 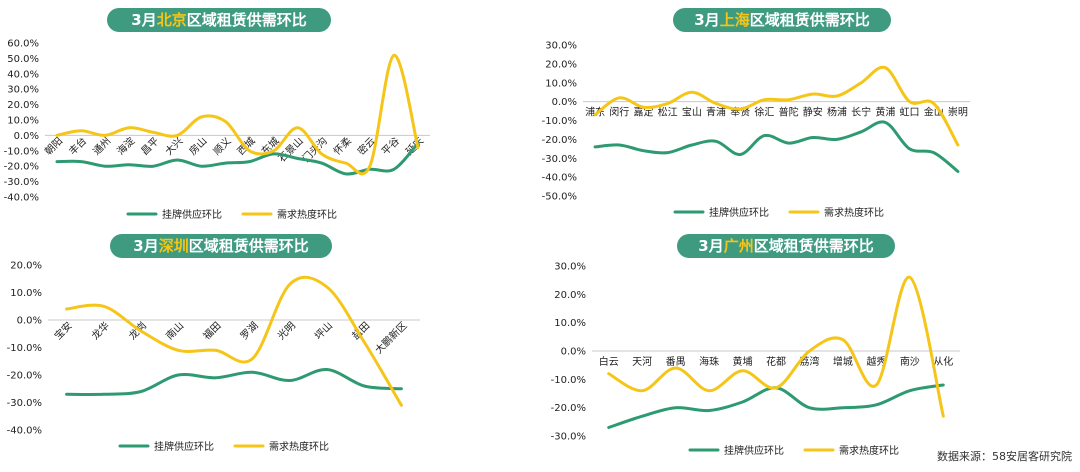 I want to click on x-tick-label: 白云, so click(x=609, y=361).